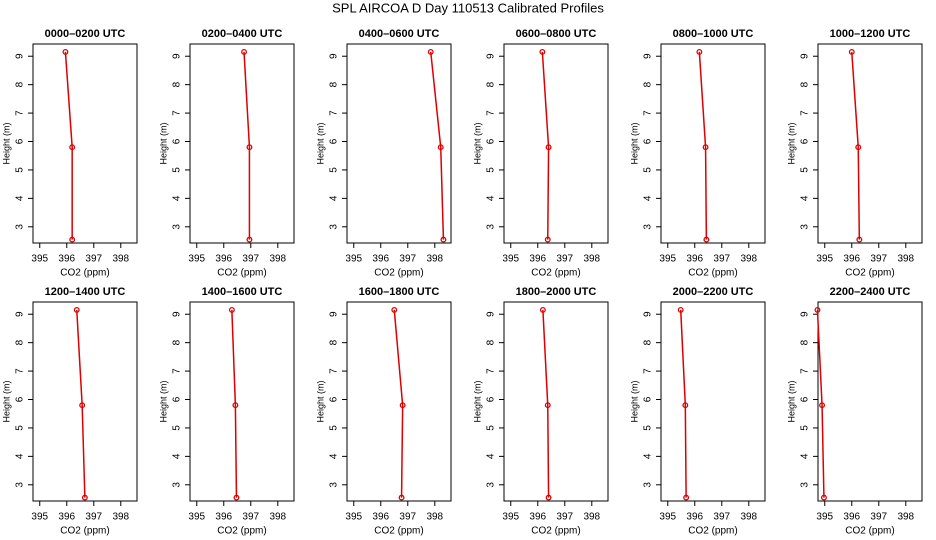 The width and height of the screenshot is (936, 540). What do you see at coordinates (242, 34) in the screenshot?
I see `panel-title: 0200–0400 UTC` at bounding box center [242, 34].